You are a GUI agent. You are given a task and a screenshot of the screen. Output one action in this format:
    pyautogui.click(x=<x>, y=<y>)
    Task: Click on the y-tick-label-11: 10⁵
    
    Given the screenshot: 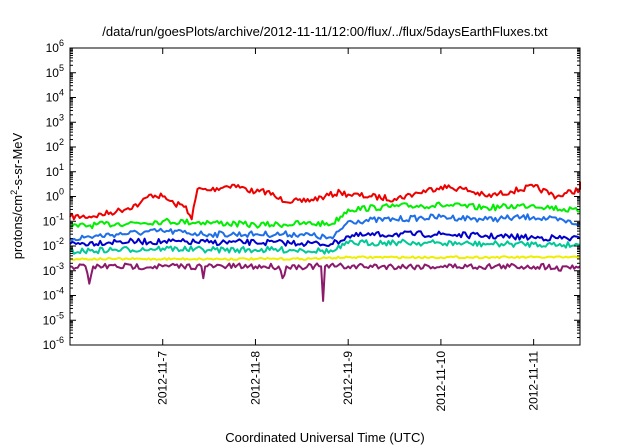 What is the action you would take?
    pyautogui.click(x=55, y=71)
    